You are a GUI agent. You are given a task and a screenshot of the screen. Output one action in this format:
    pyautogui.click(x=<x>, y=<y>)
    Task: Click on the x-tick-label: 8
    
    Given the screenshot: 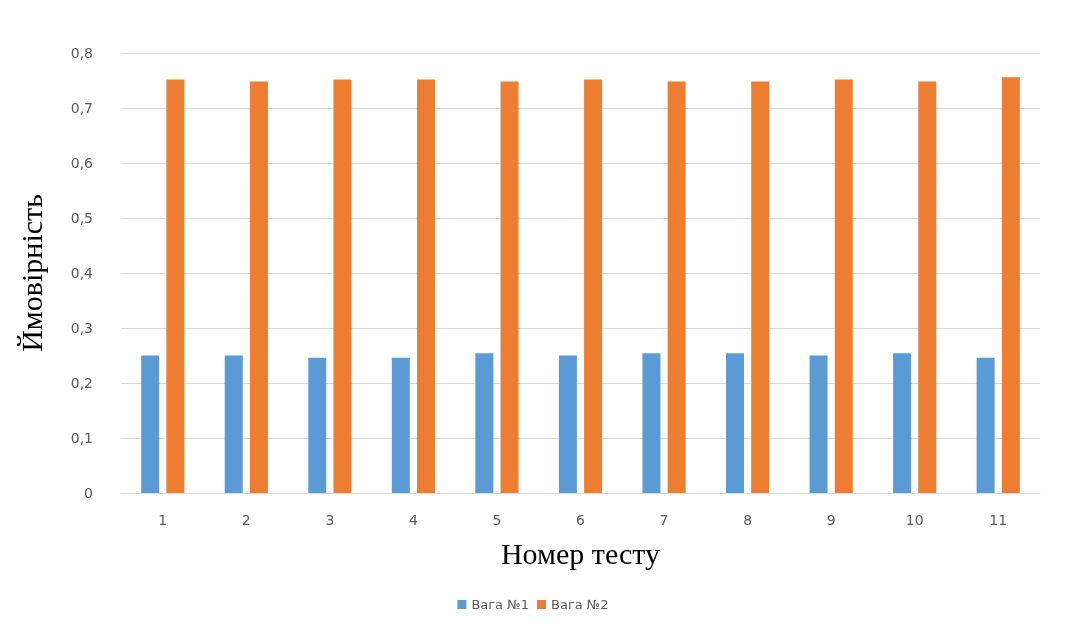 What is the action you would take?
    pyautogui.click(x=748, y=520)
    